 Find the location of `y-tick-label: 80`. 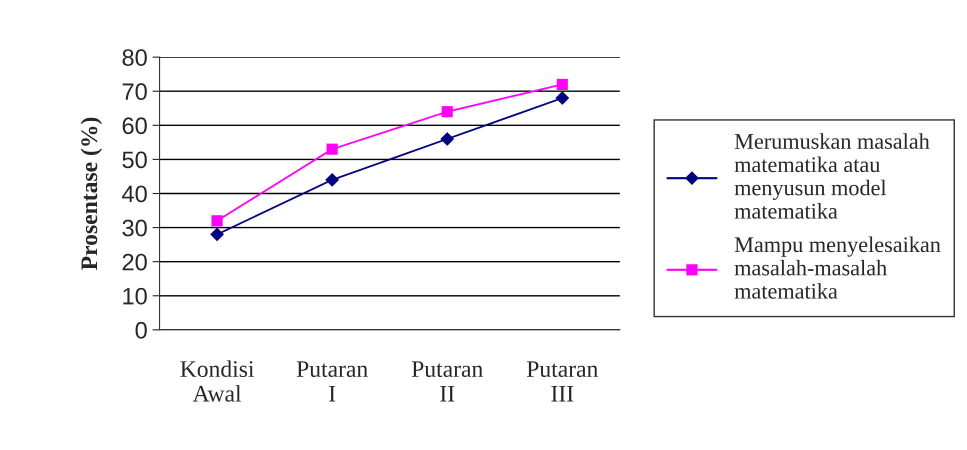

y-tick-label: 80 is located at coordinates (134, 57).